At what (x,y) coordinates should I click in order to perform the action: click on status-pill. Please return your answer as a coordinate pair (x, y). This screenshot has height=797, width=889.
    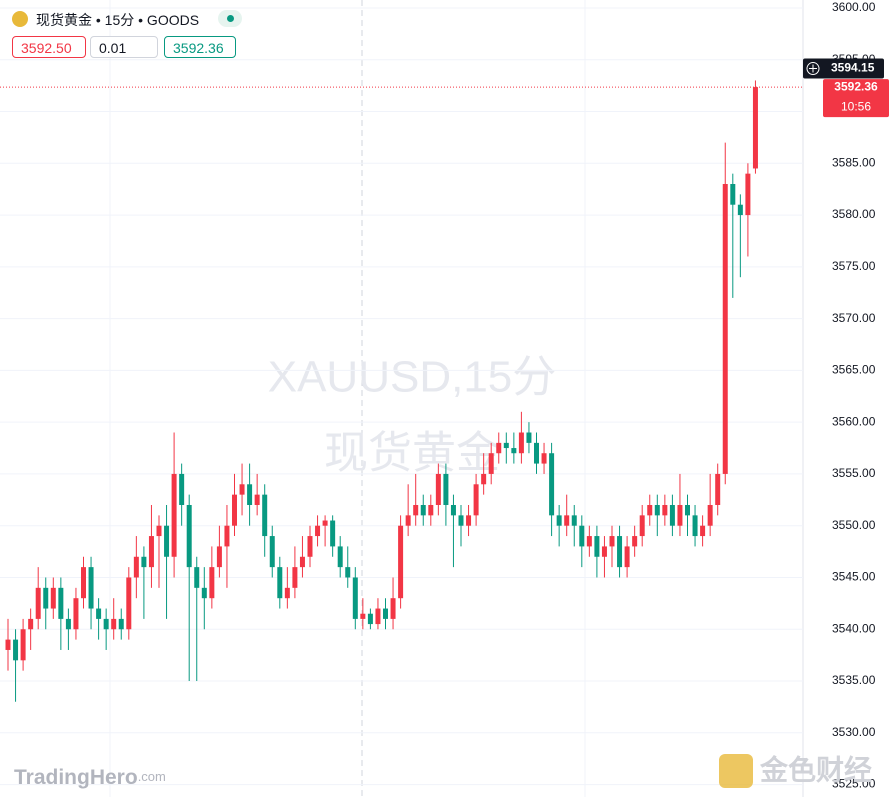
    Looking at the image, I should click on (230, 18).